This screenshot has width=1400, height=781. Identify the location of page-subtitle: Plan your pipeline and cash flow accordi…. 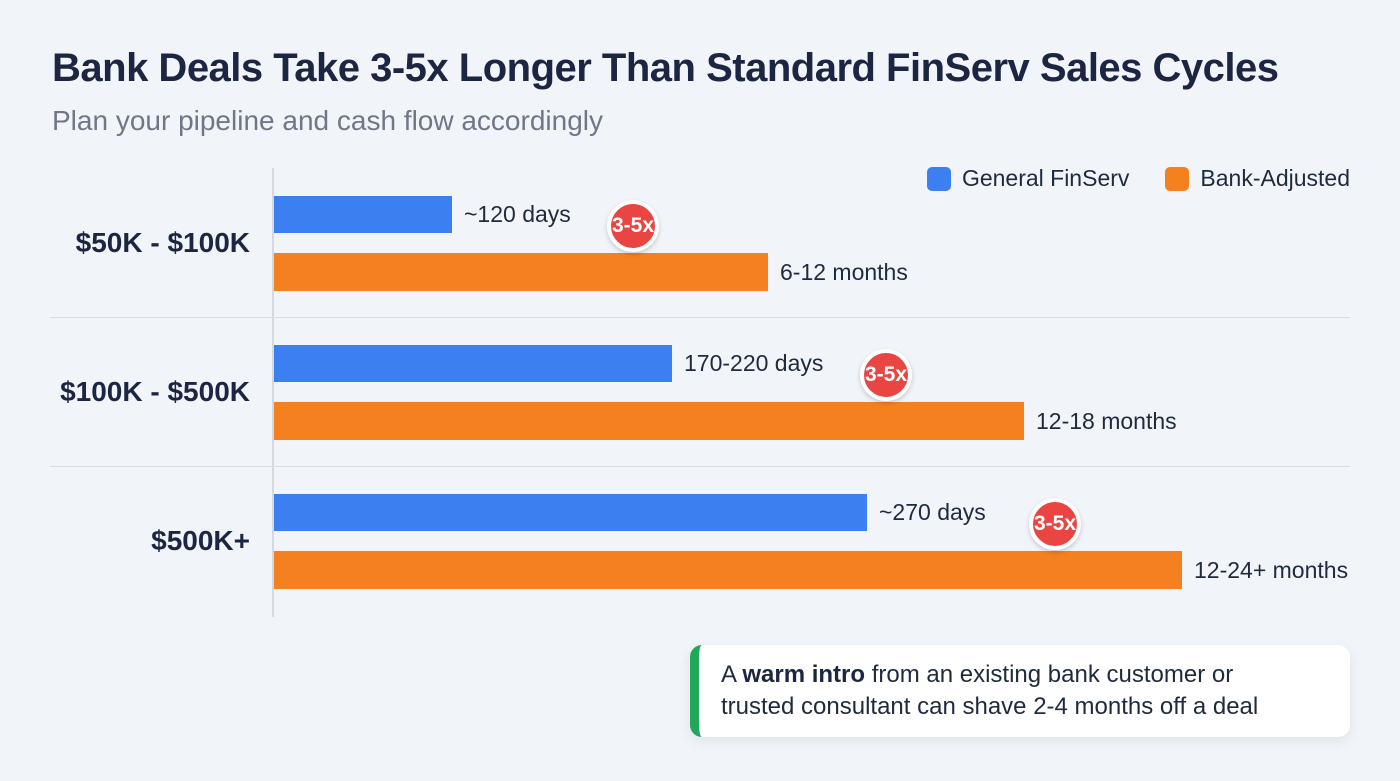
(327, 120).